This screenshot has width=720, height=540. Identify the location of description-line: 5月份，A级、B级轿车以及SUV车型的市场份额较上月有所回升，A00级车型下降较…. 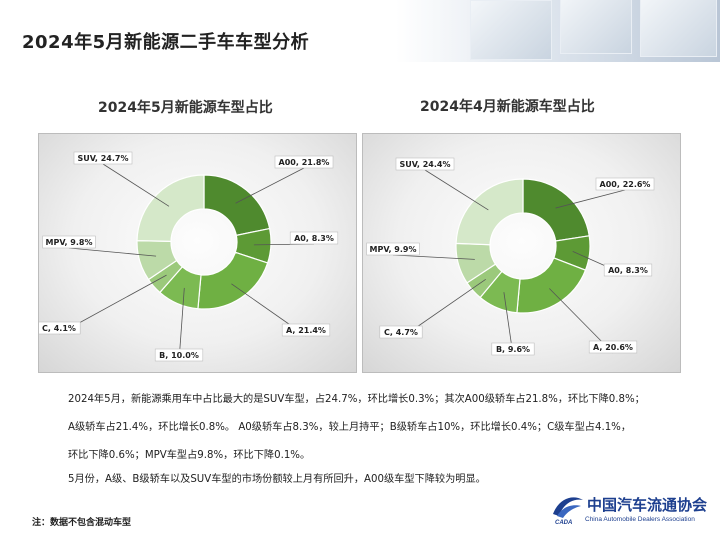
(277, 479).